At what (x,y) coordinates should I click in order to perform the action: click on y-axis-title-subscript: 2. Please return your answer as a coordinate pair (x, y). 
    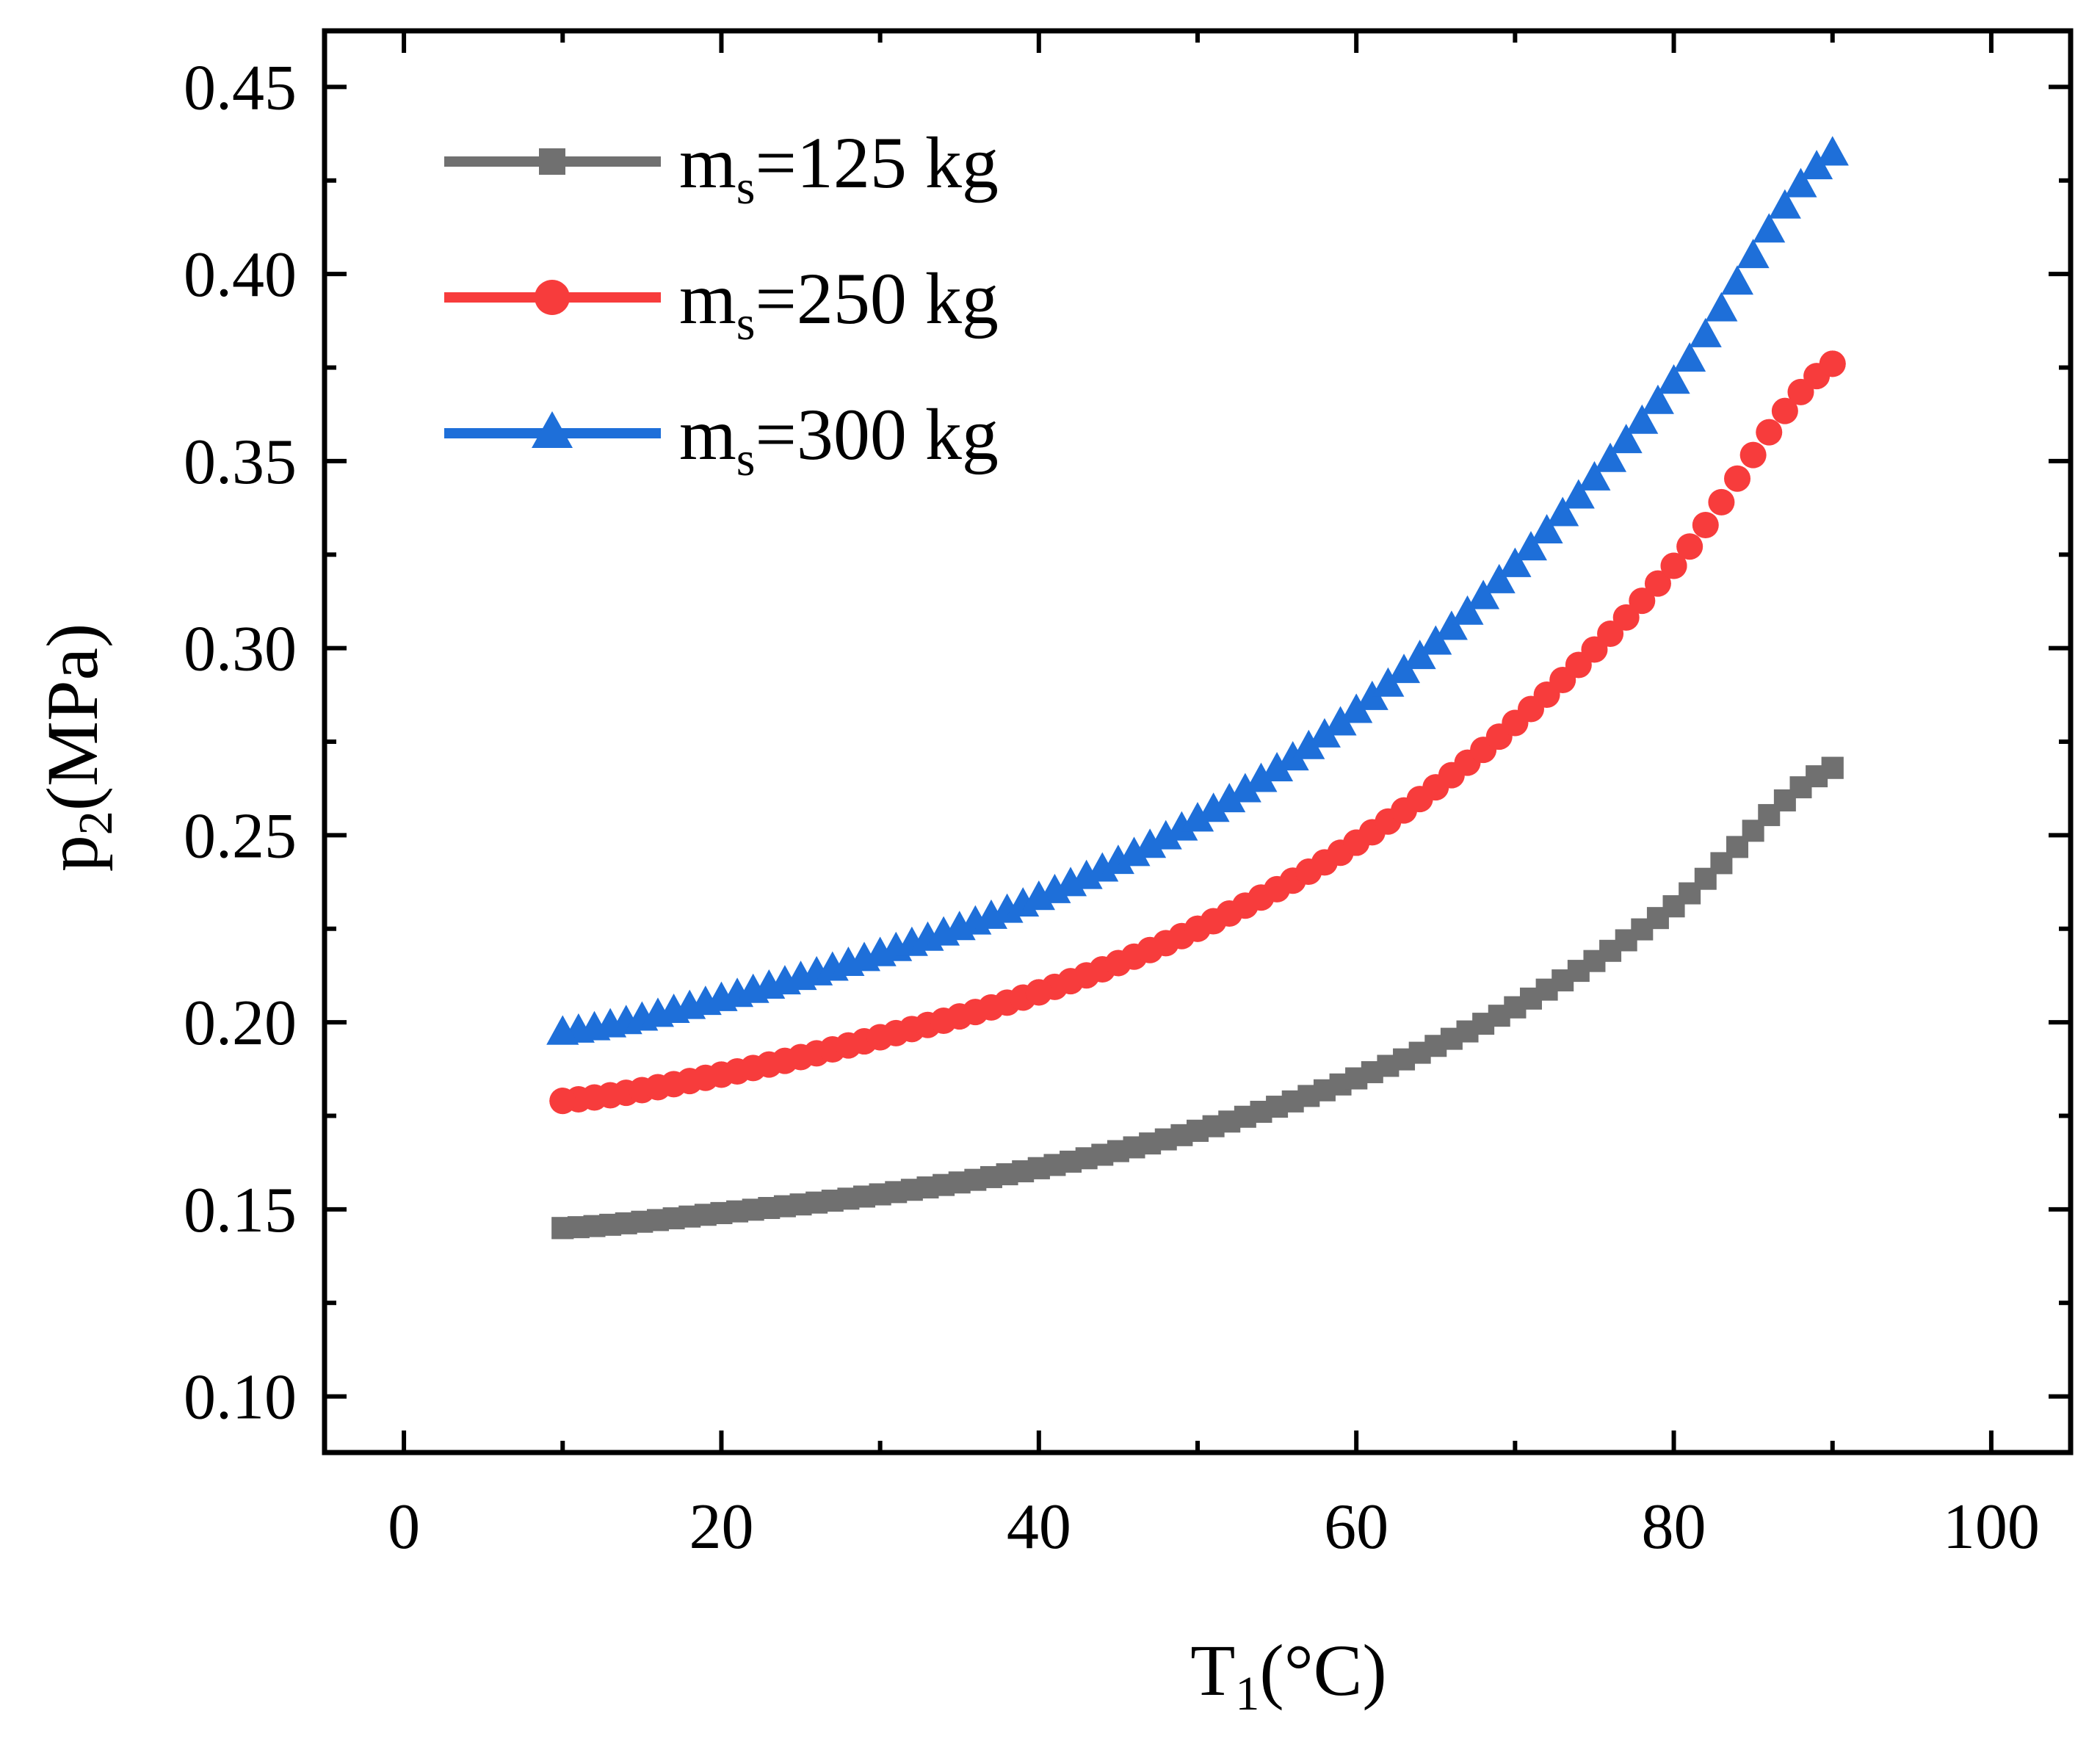
    Looking at the image, I should click on (96, 823).